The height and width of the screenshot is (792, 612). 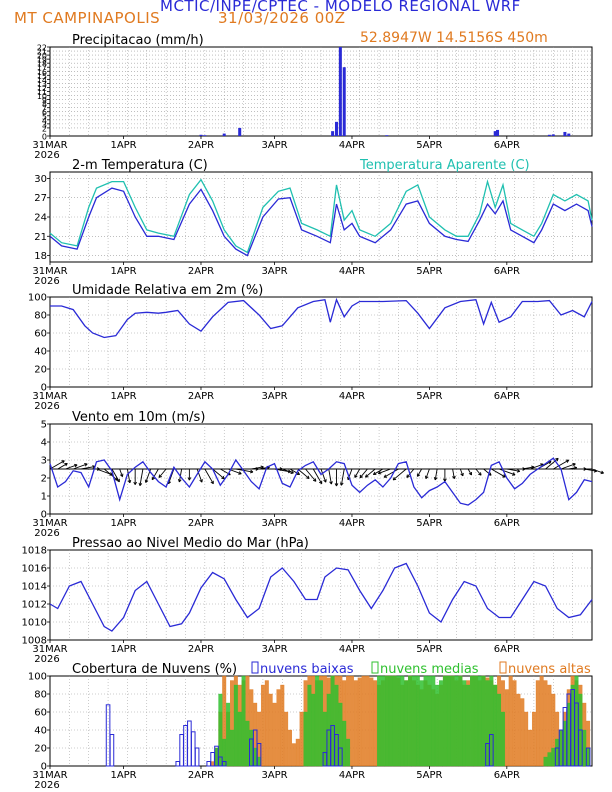 I want to click on legend-label: nuvens baixas, so click(x=307, y=669).